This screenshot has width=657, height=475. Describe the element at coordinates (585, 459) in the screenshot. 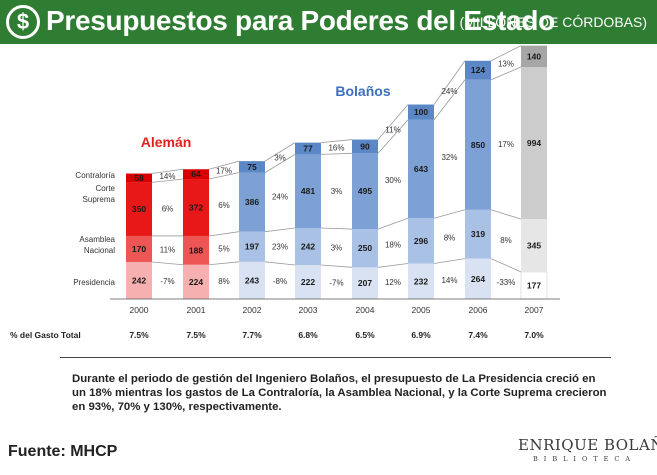

I see `library-logo-subtitle: BIBLIOTECA` at that location.